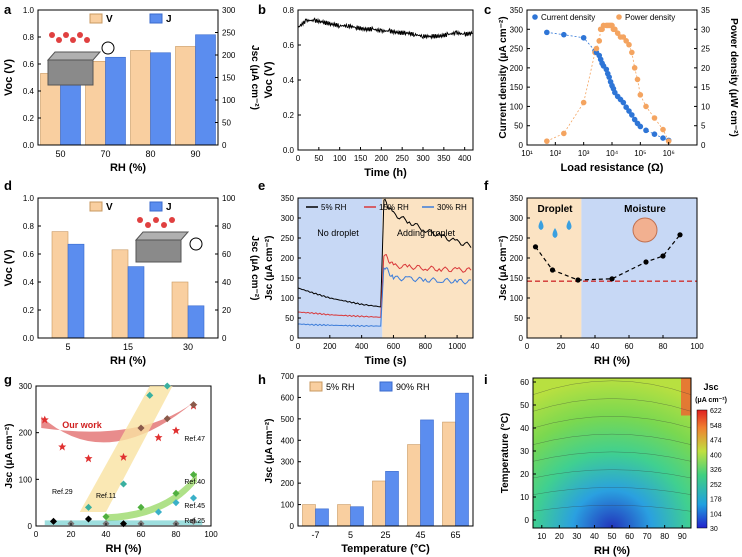 The height and width of the screenshot is (557, 742). Describe the element at coordinates (384, 286) in the screenshot. I see `jsc-series-line` at that location.